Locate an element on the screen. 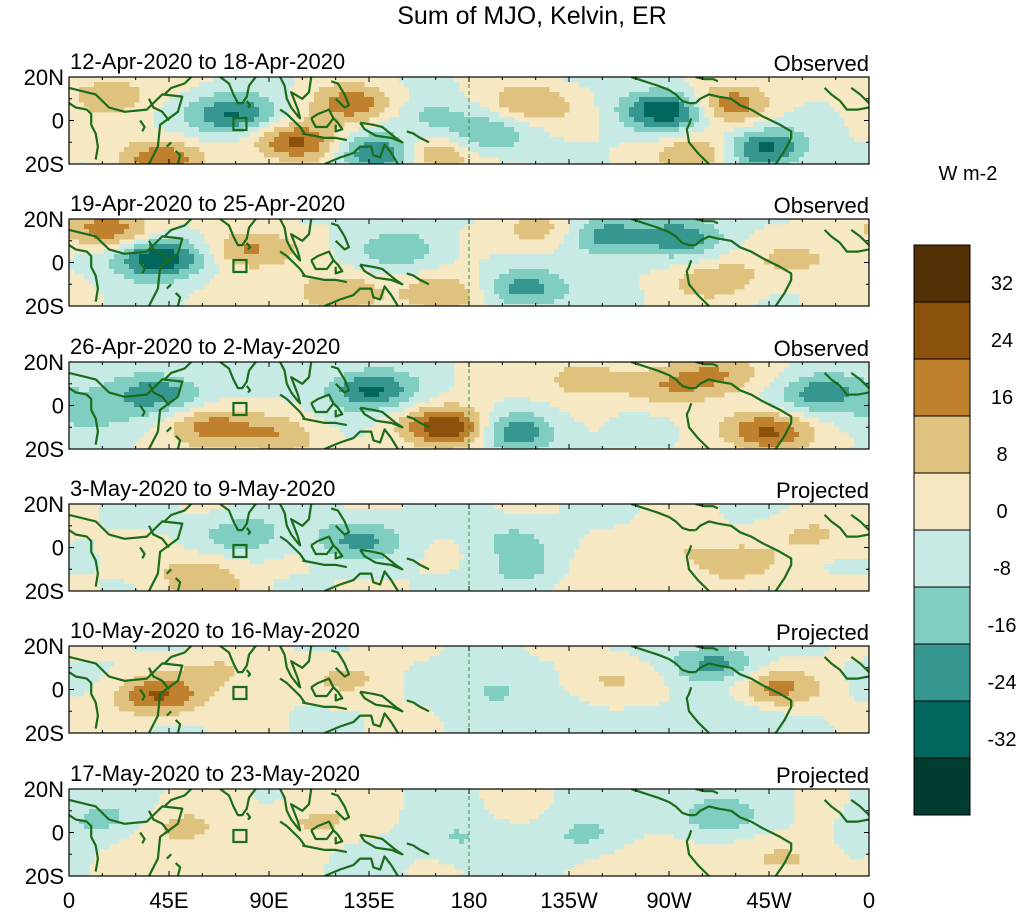  anomaly-field is located at coordinates (469, 547).